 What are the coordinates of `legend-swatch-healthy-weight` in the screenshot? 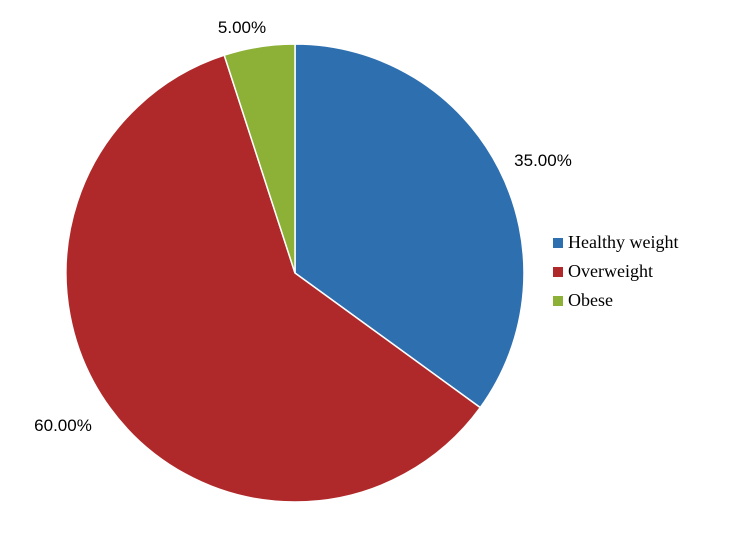 It's located at (558, 243).